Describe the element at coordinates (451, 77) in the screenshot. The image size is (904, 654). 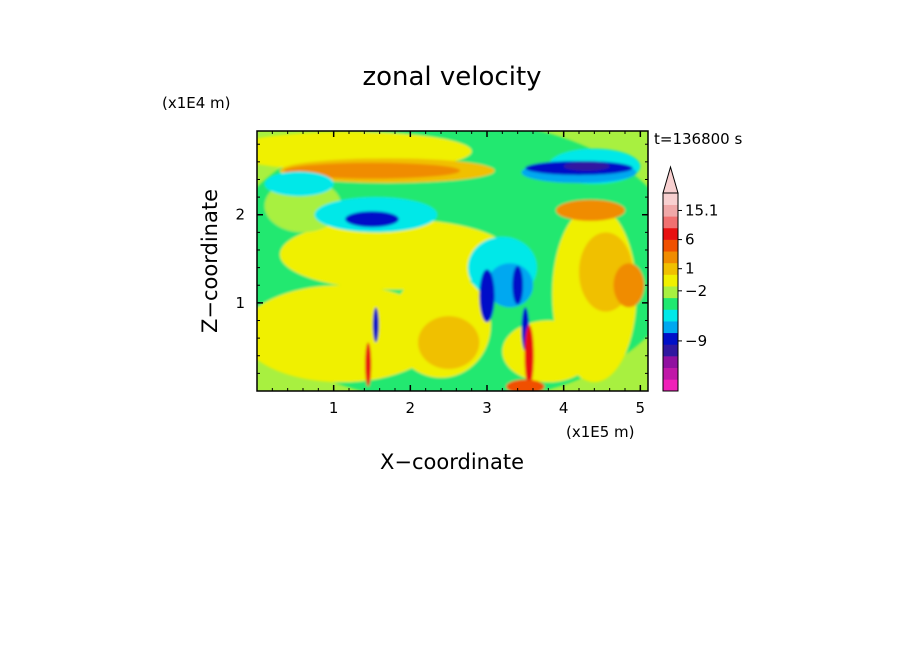
I see `chart-title: zonal velocity` at that location.